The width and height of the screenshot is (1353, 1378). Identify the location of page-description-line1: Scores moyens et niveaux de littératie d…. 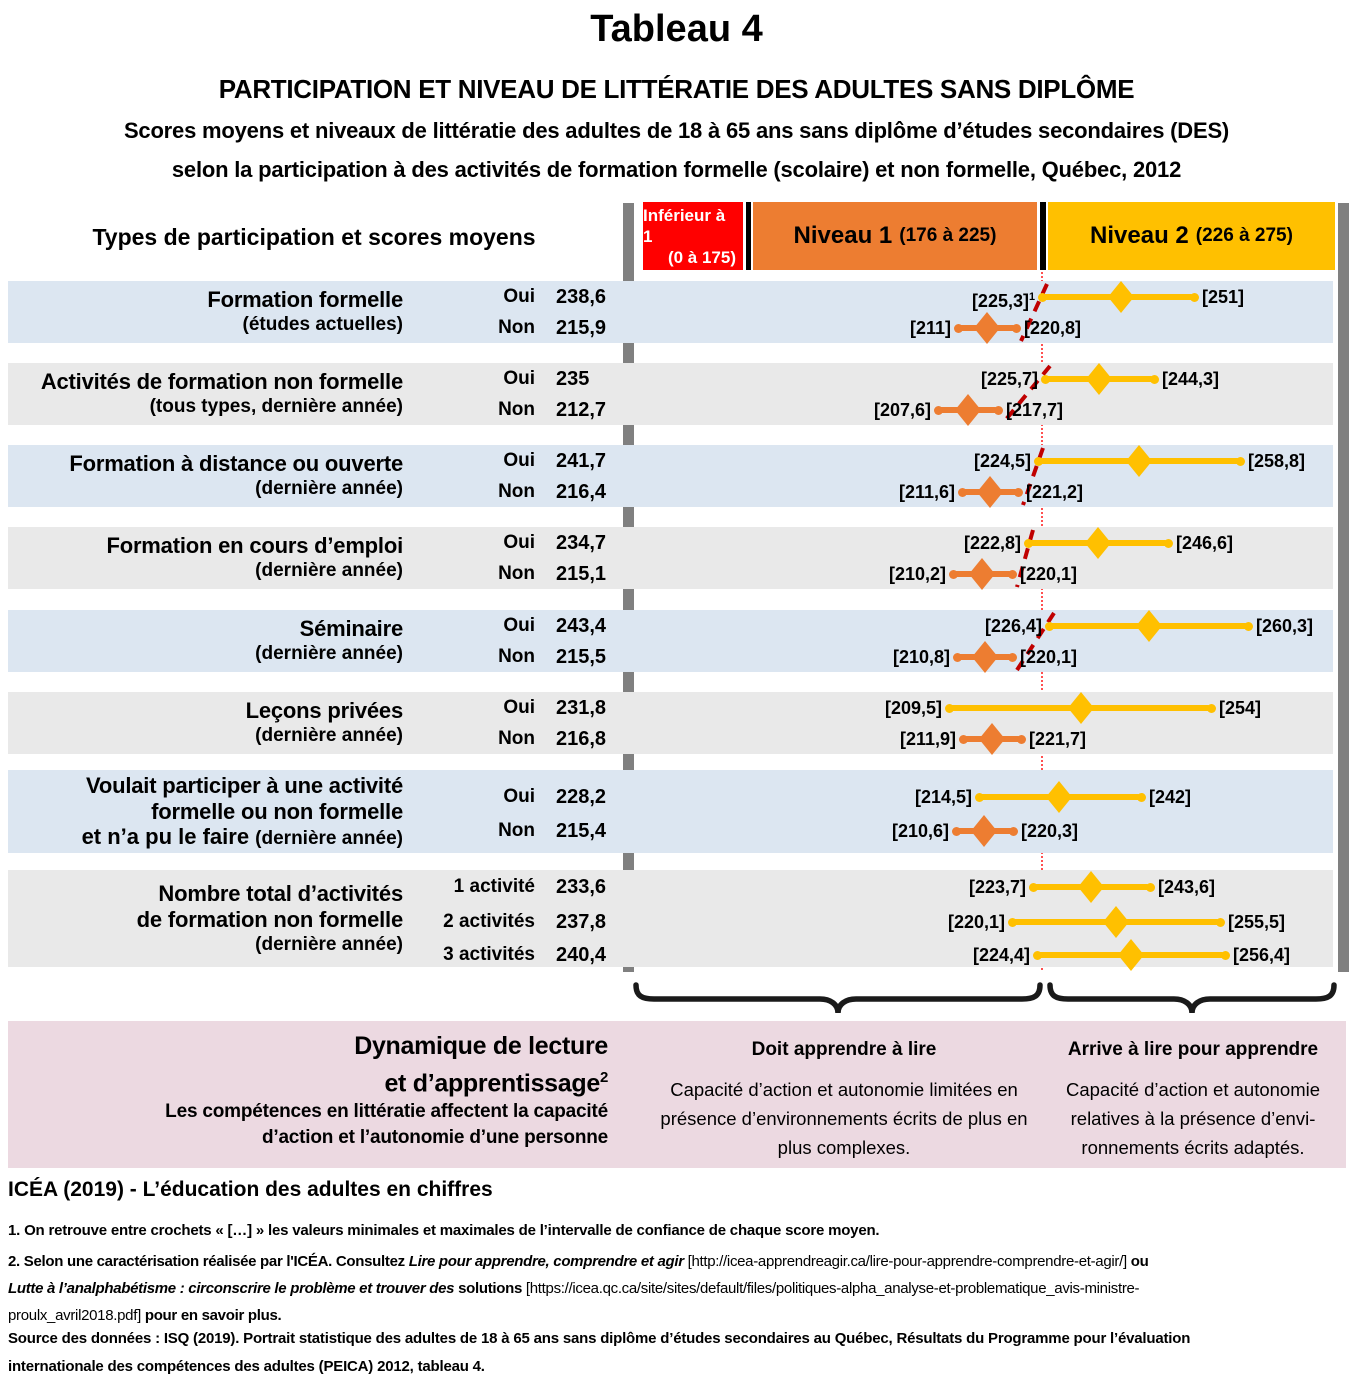
(676, 130).